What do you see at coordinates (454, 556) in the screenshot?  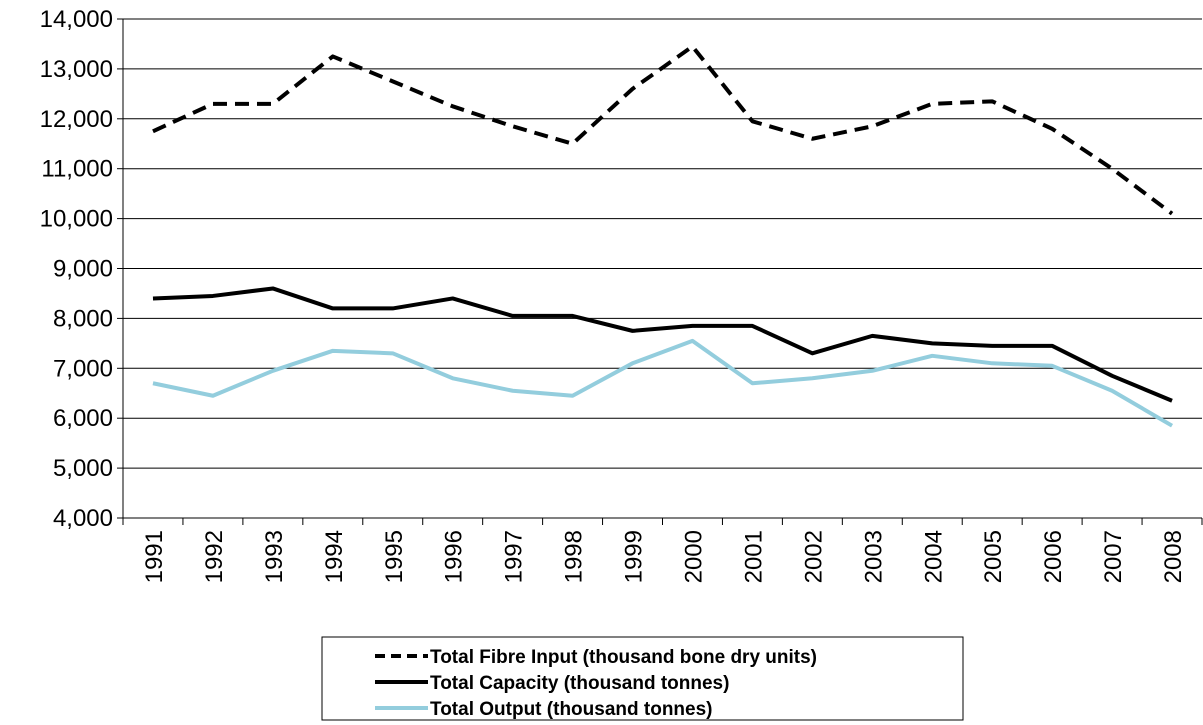 I see `x-tick-label: 1996` at bounding box center [454, 556].